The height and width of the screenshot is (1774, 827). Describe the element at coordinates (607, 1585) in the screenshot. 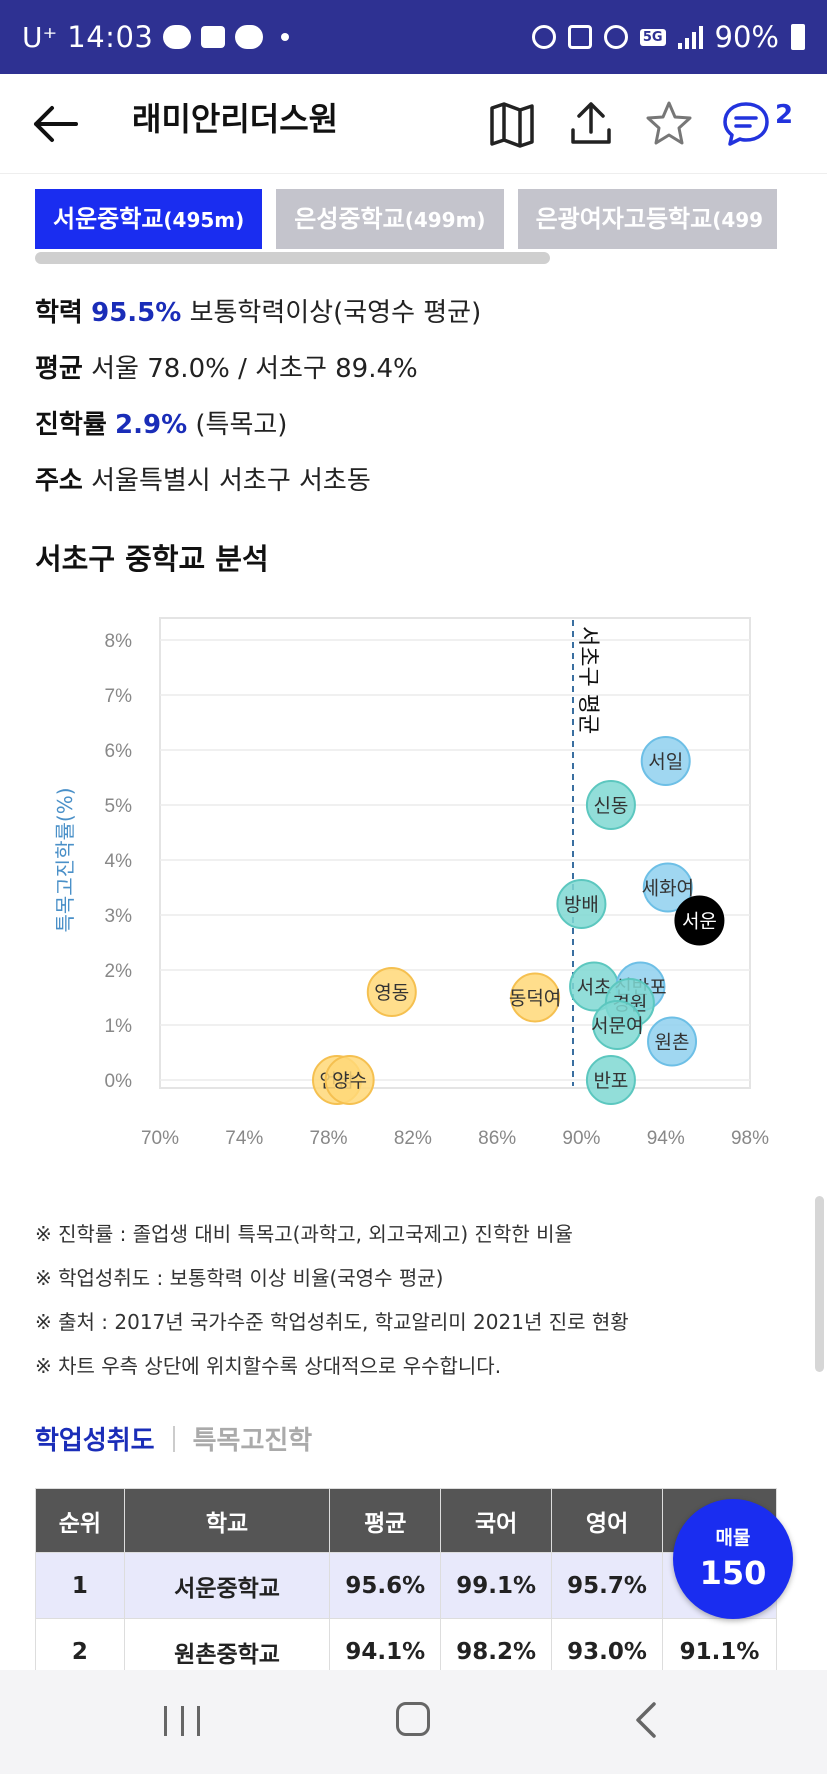

I see `cell-english: 95.7%` at that location.